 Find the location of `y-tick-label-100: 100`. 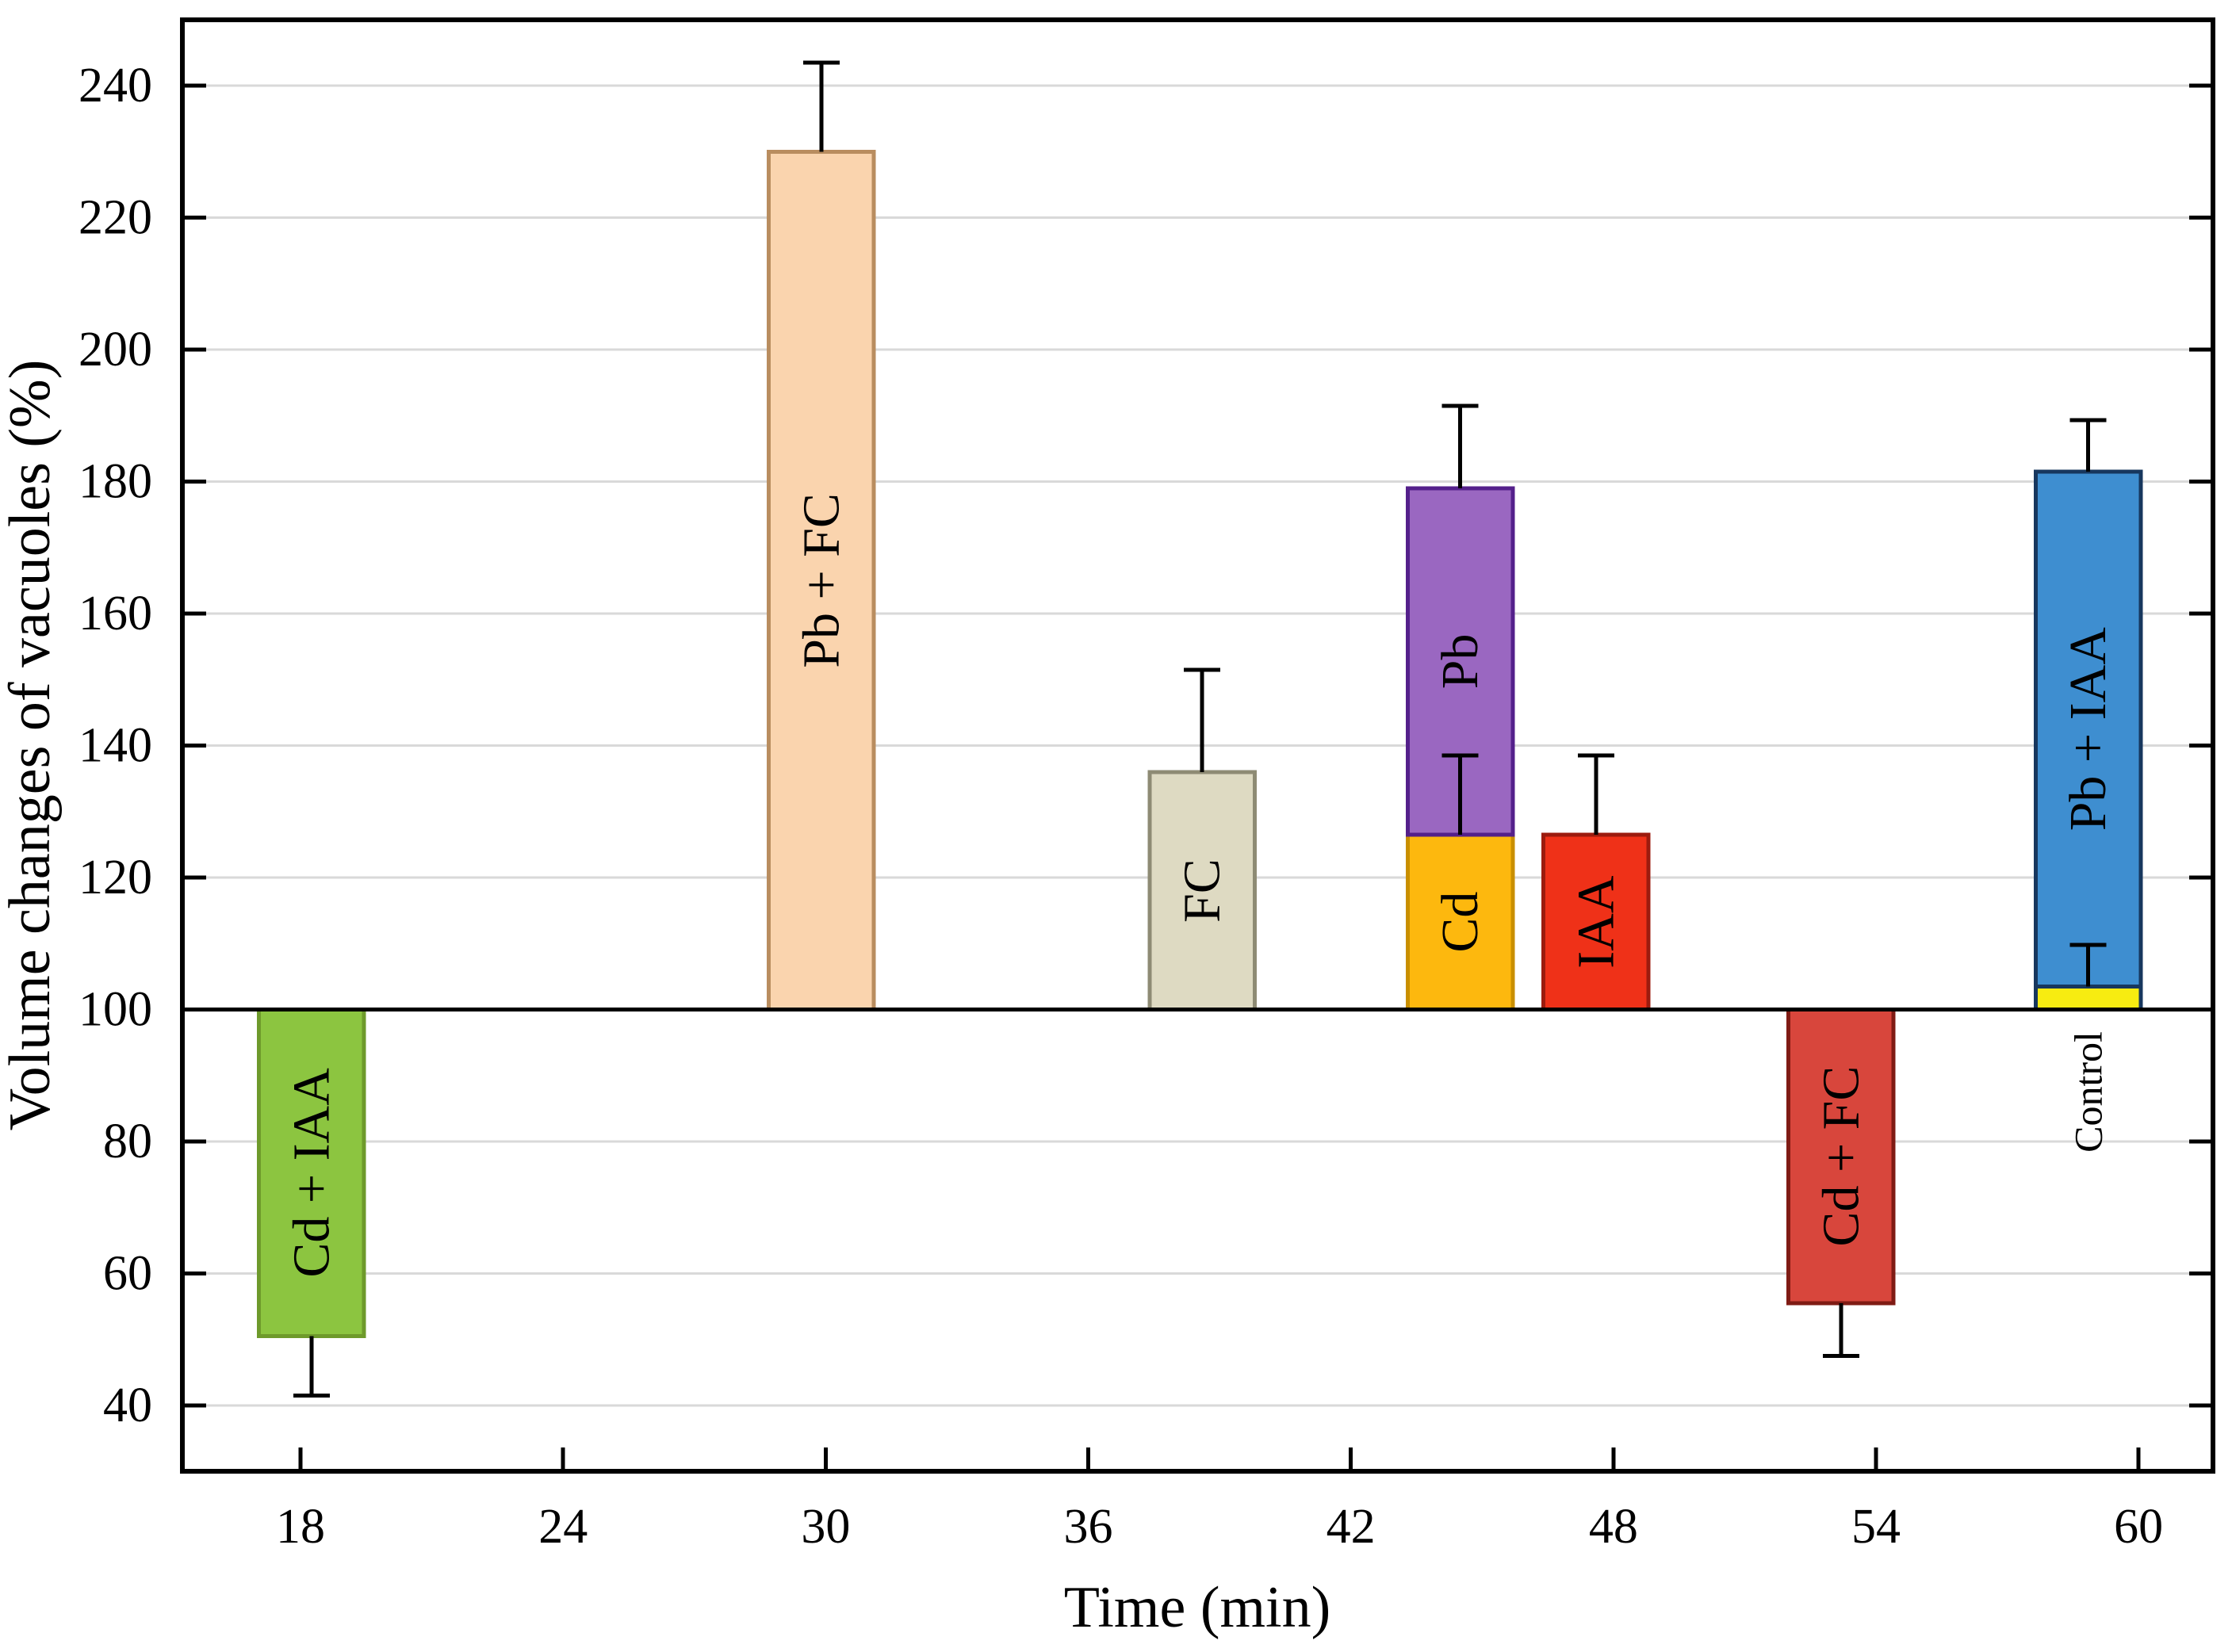

y-tick-label-100: 100 is located at coordinates (115, 1009).